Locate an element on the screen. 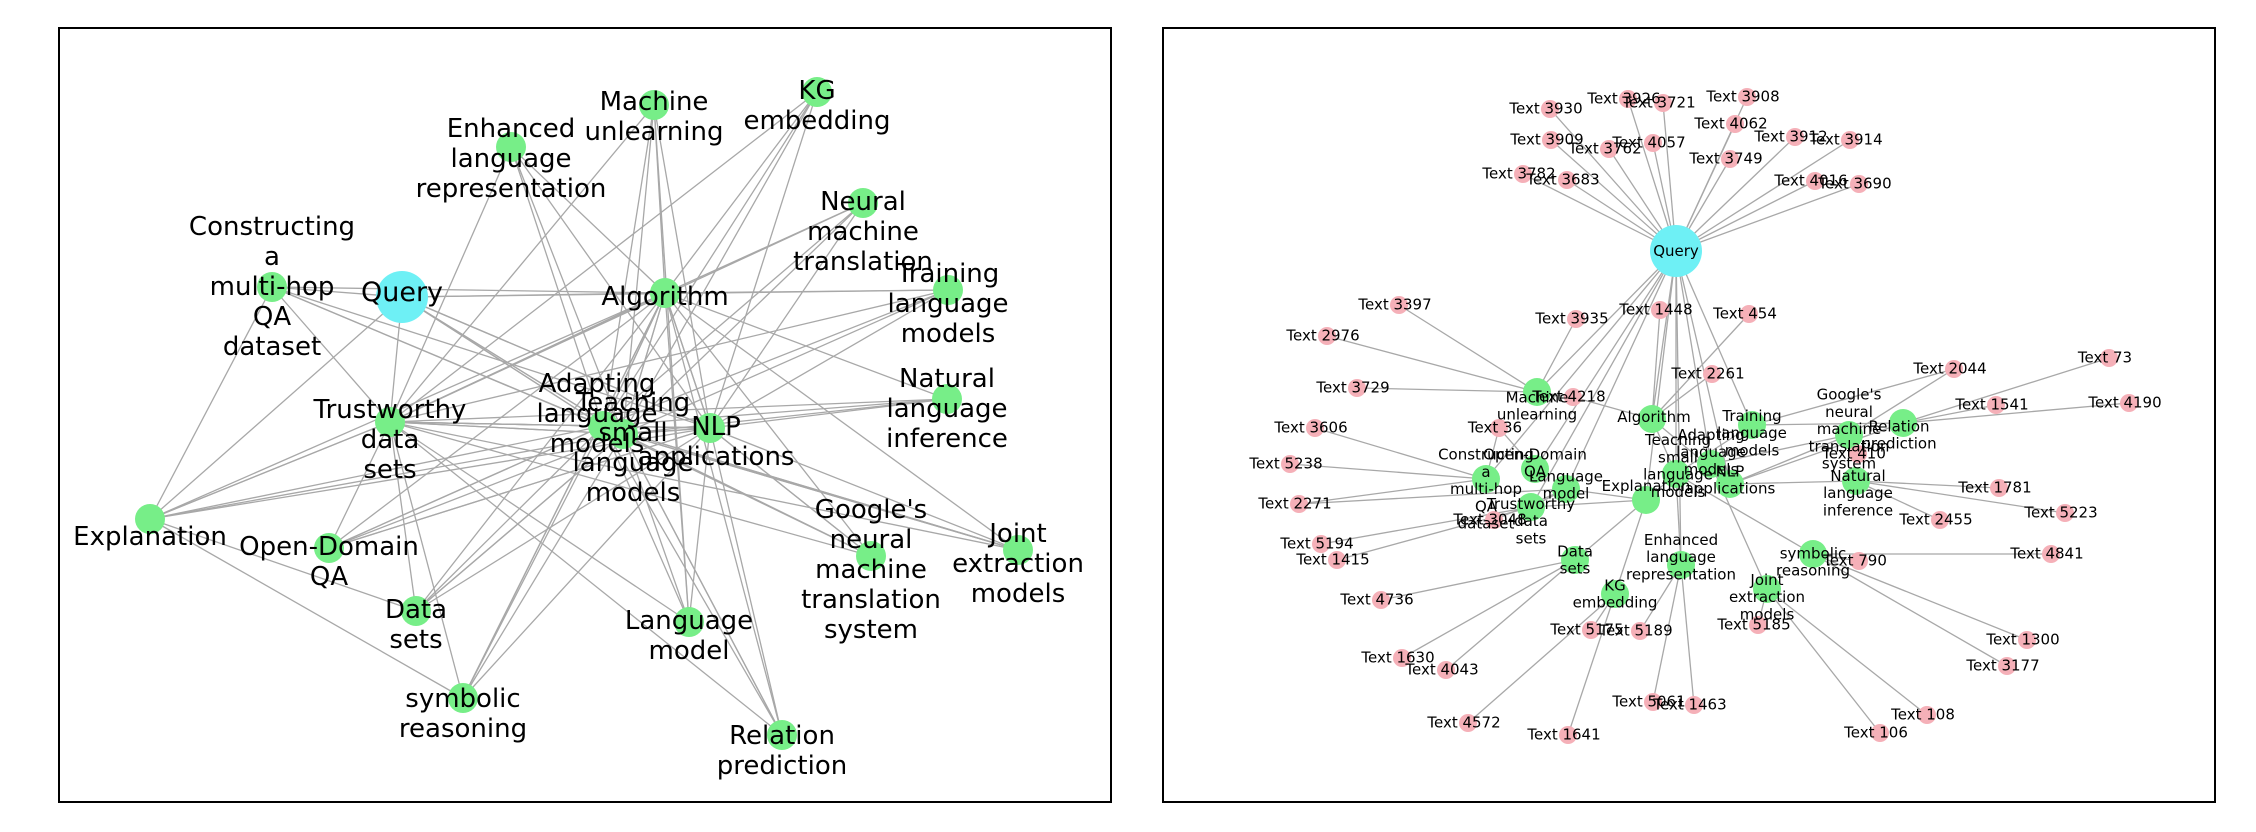 Image resolution: width=2256 pixels, height=832 pixels. edge-adapting-training is located at coordinates (775, 358).